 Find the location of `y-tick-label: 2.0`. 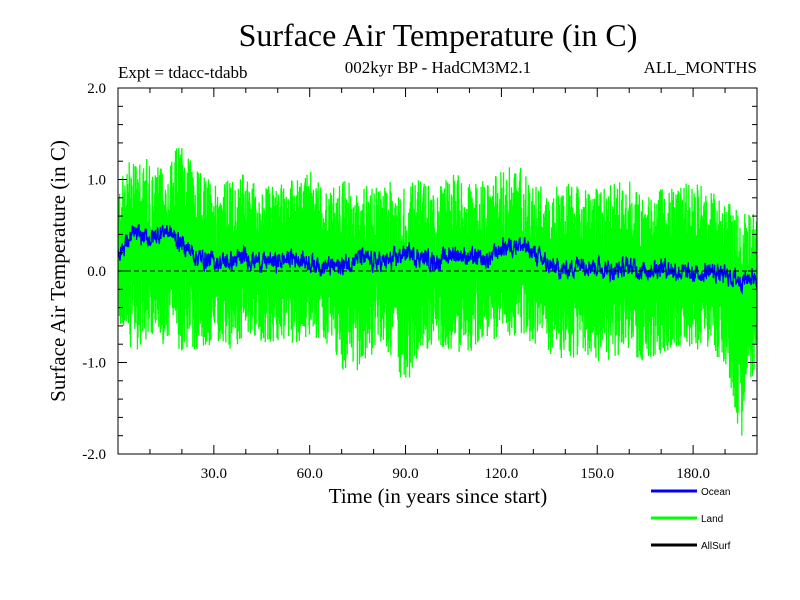

y-tick-label: 2.0 is located at coordinates (96, 89).